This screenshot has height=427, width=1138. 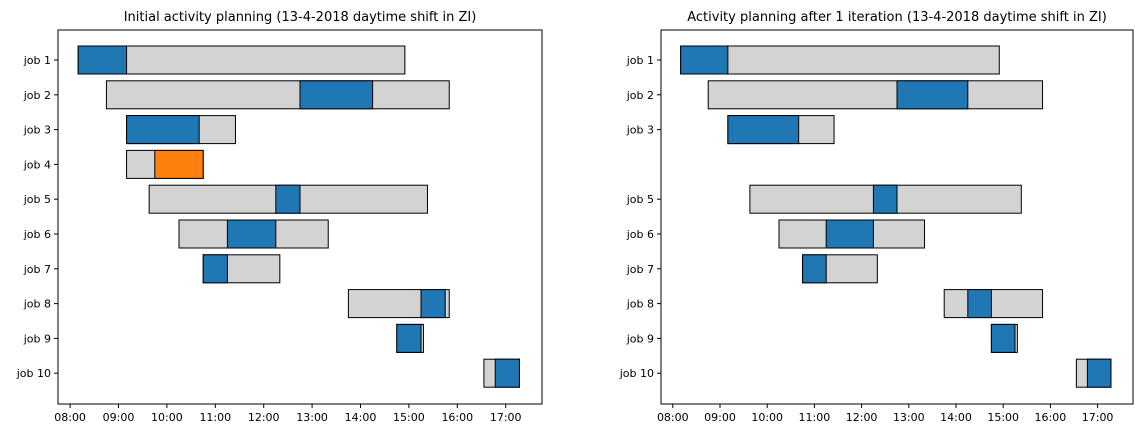 I want to click on highlighted-activity-bar, so click(x=179, y=164).